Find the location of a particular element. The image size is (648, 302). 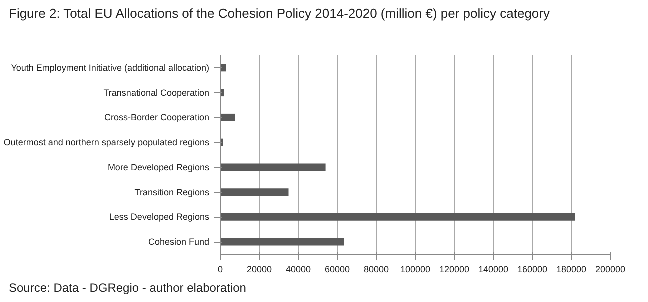

y-tick-label: Less Developed Regions is located at coordinates (159, 217).